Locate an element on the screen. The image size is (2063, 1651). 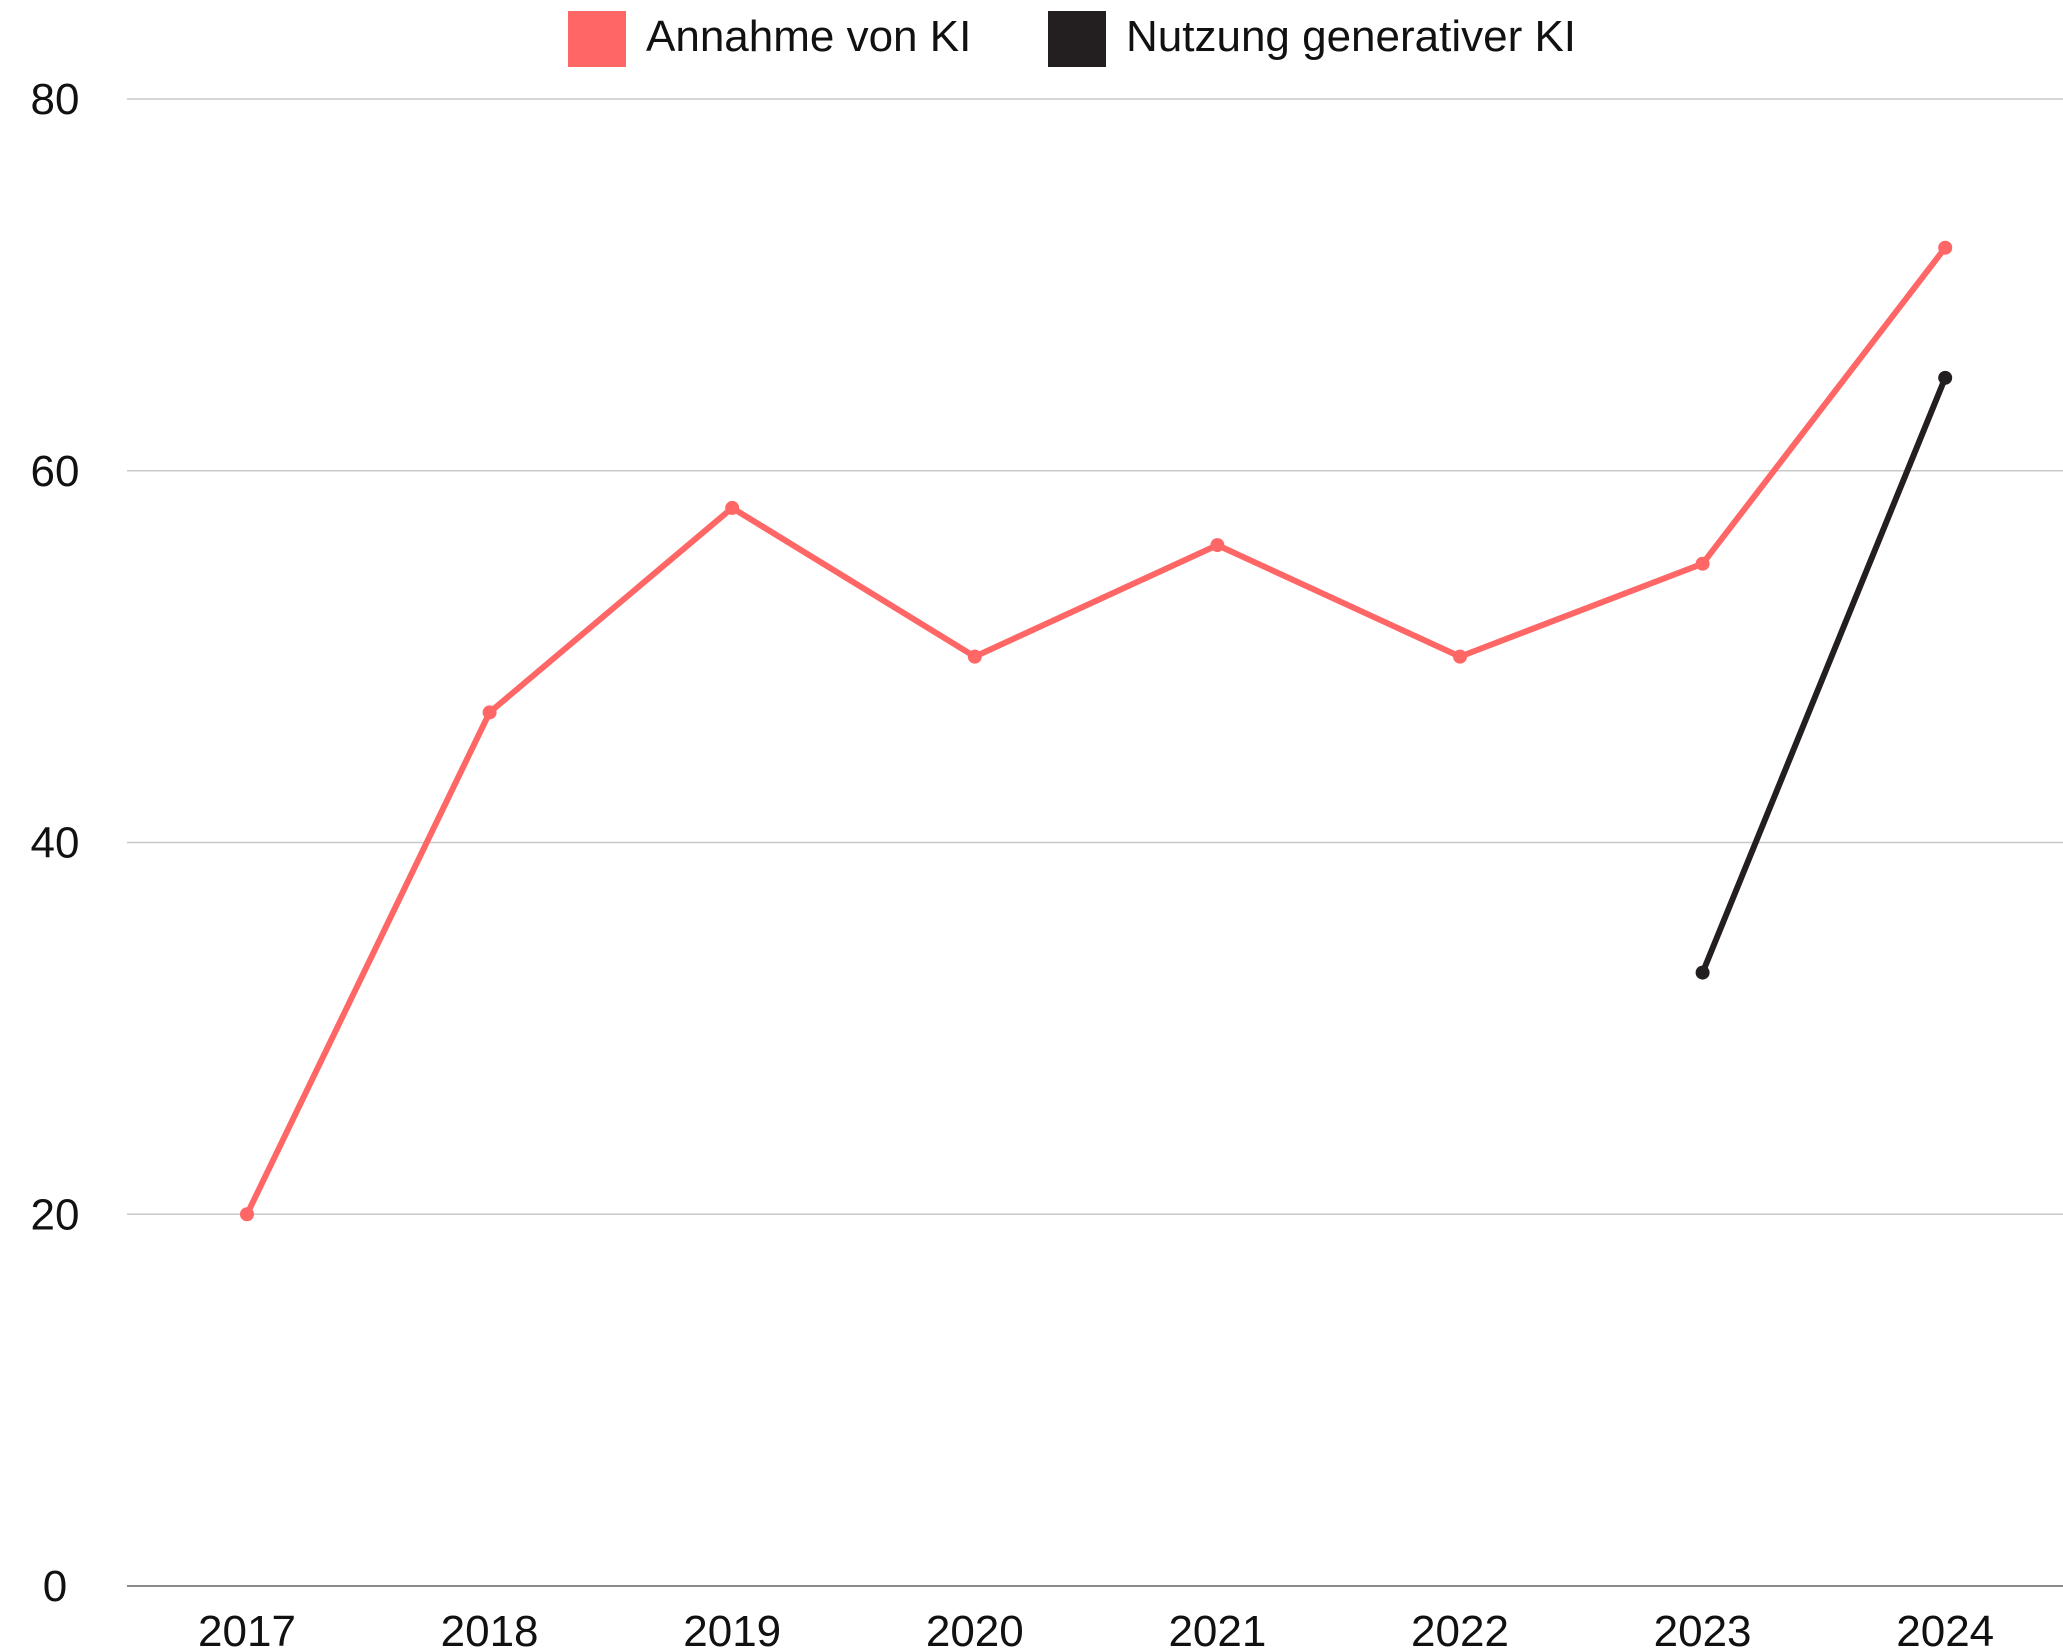
y-tick-label: 40 is located at coordinates (55, 843).